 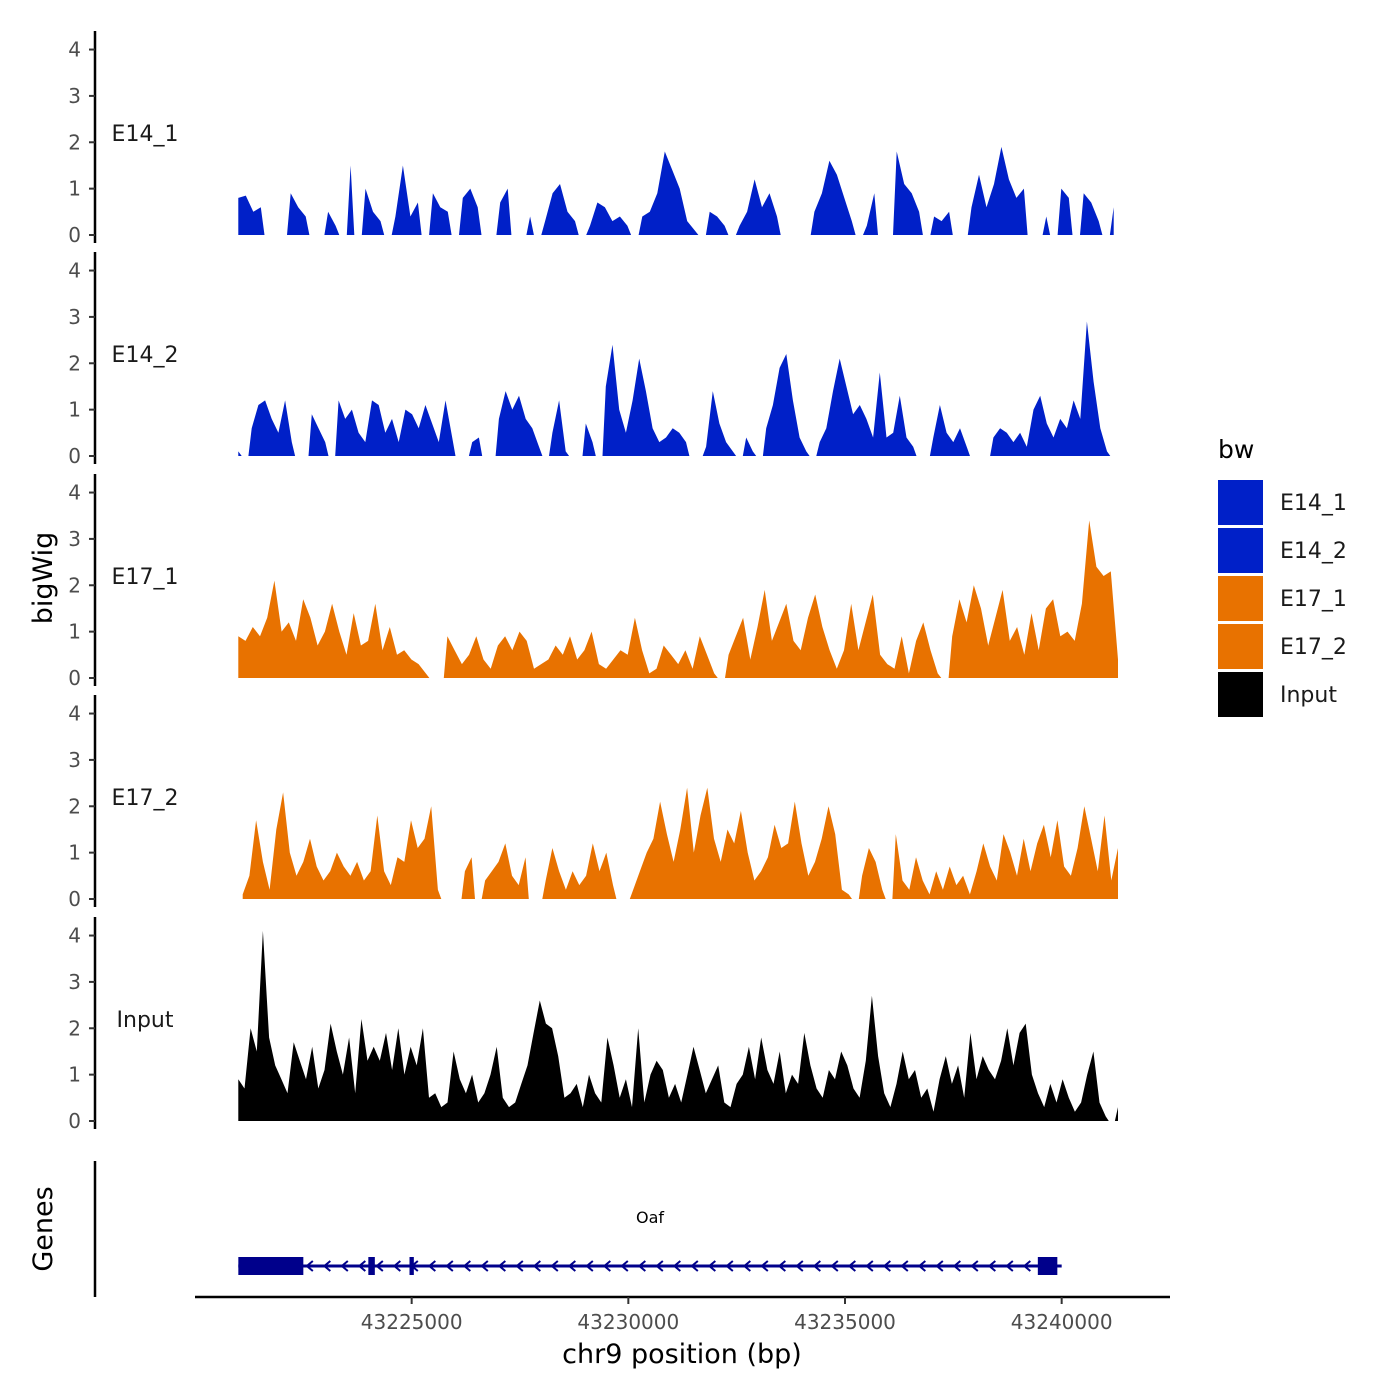 I want to click on legend-title: bw, so click(x=1236, y=449).